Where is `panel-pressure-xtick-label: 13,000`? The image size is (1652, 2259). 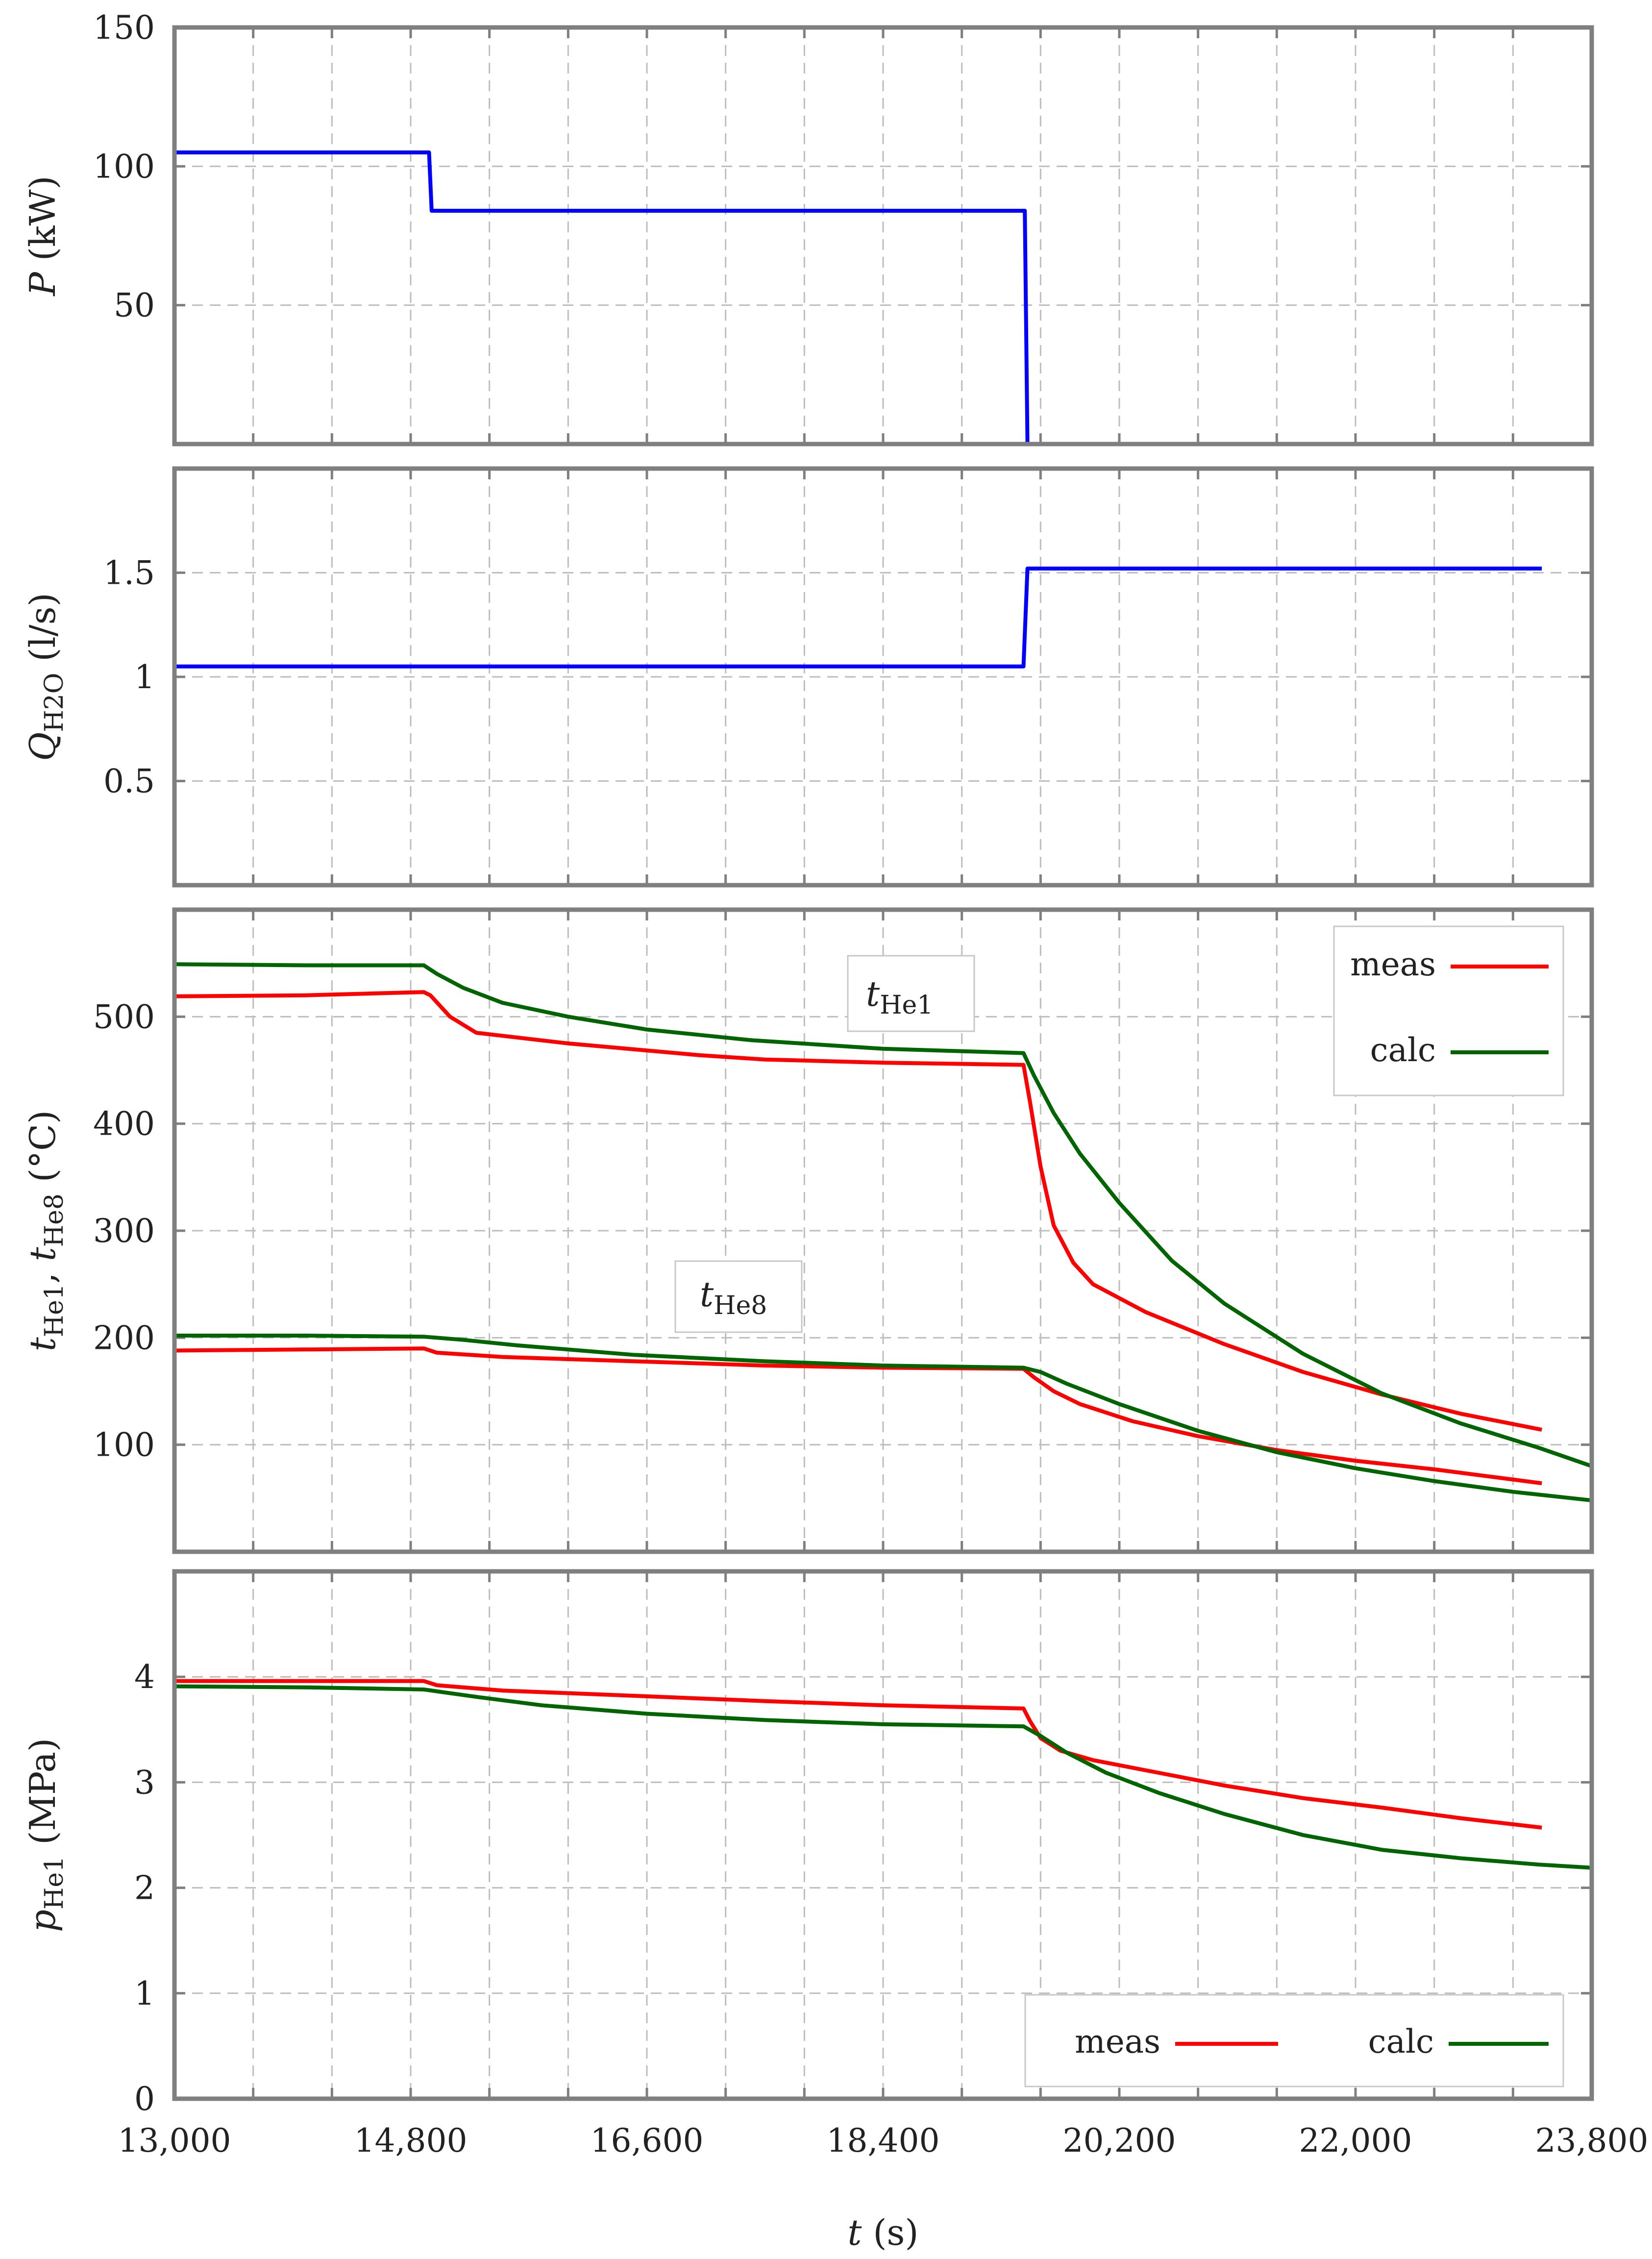 panel-pressure-xtick-label: 13,000 is located at coordinates (174, 2141).